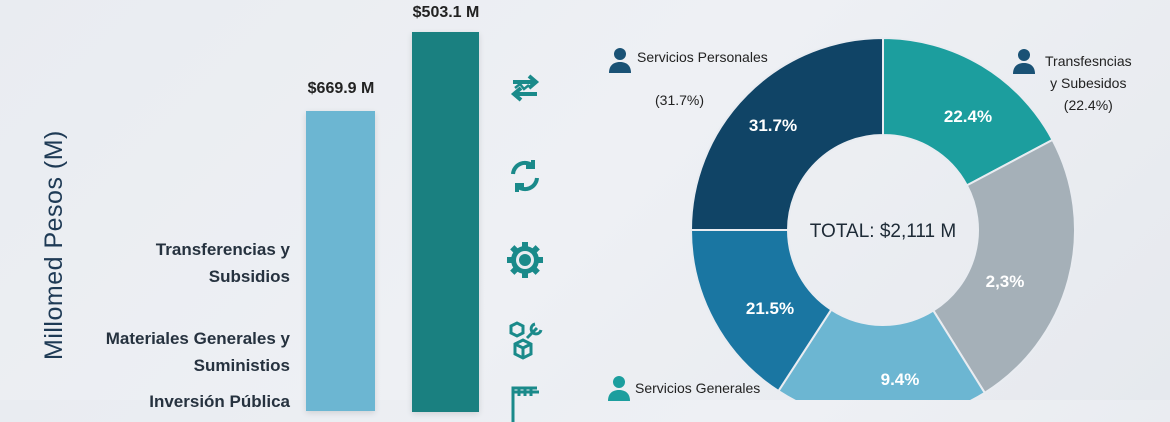 The height and width of the screenshot is (422, 1170). I want to click on legend-transferencias: Transfesncias y Subesidos (22.4%), so click(1088, 83).